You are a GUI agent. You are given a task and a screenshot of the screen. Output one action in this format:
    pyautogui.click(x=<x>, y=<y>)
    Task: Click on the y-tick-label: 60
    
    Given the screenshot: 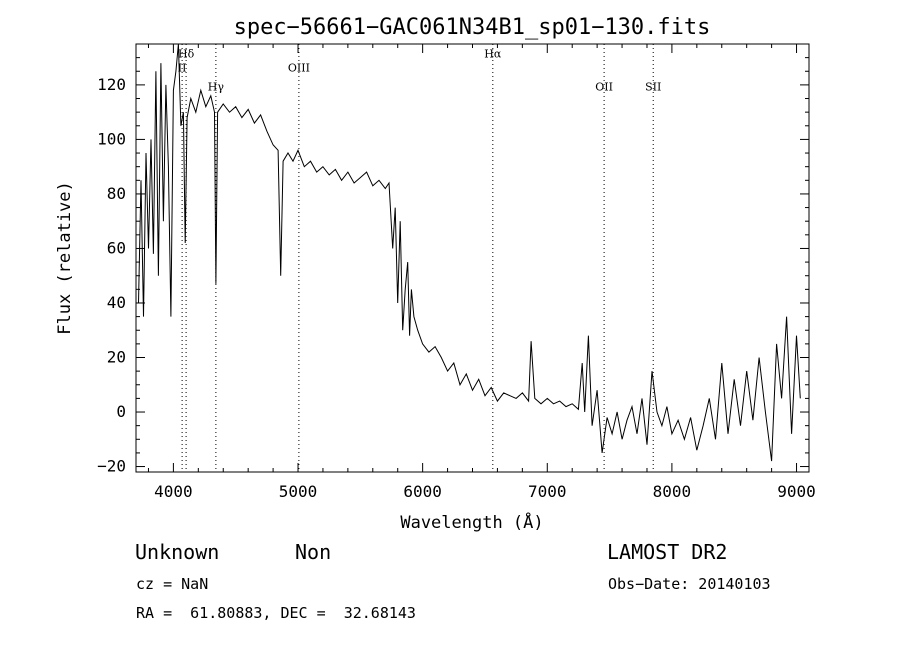 What is the action you would take?
    pyautogui.click(x=116, y=247)
    